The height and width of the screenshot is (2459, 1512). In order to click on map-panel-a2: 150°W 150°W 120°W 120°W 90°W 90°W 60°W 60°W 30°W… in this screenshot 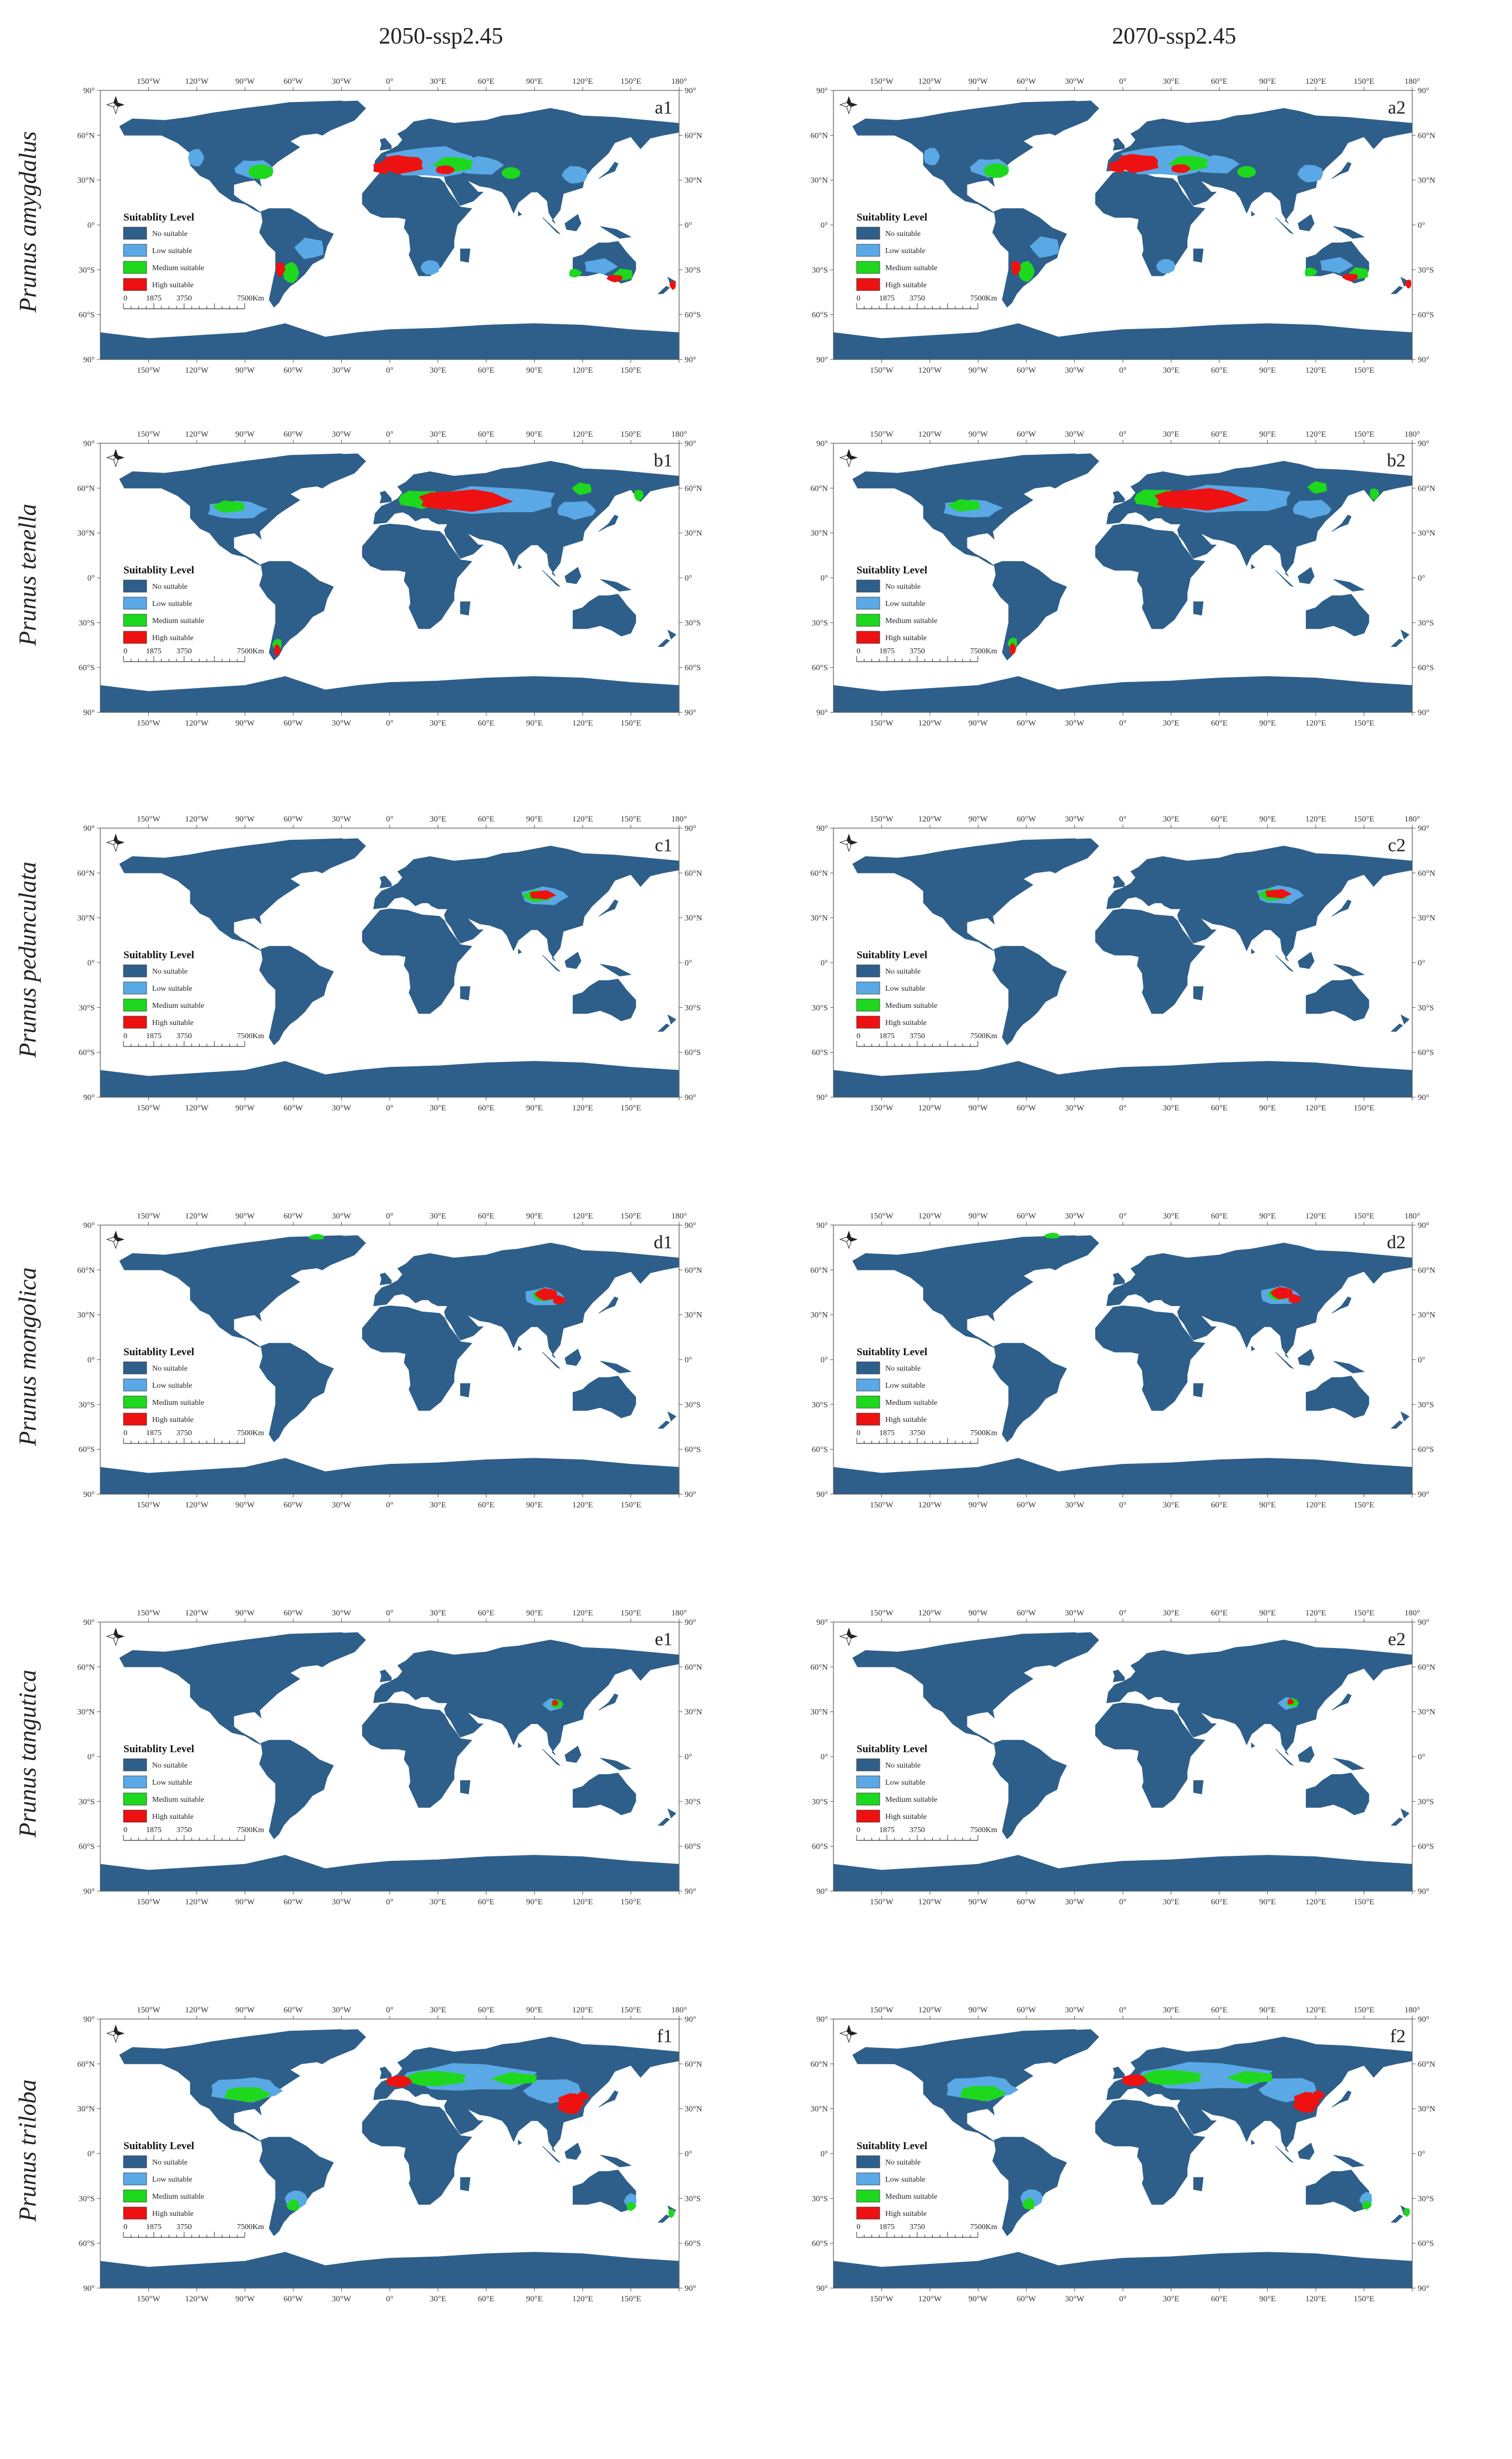, I will do `click(1123, 224)`.